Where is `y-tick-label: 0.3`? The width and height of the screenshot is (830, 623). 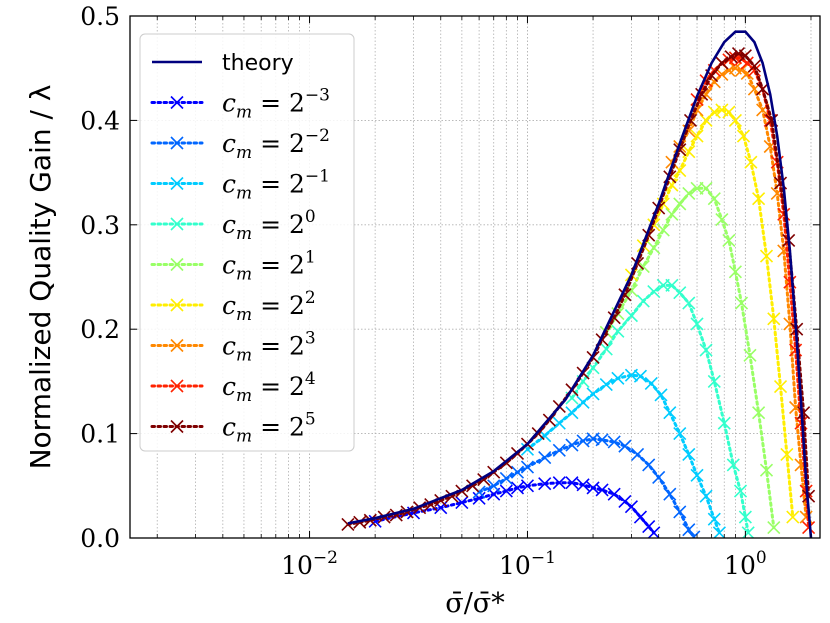 y-tick-label: 0.3 is located at coordinates (100, 225).